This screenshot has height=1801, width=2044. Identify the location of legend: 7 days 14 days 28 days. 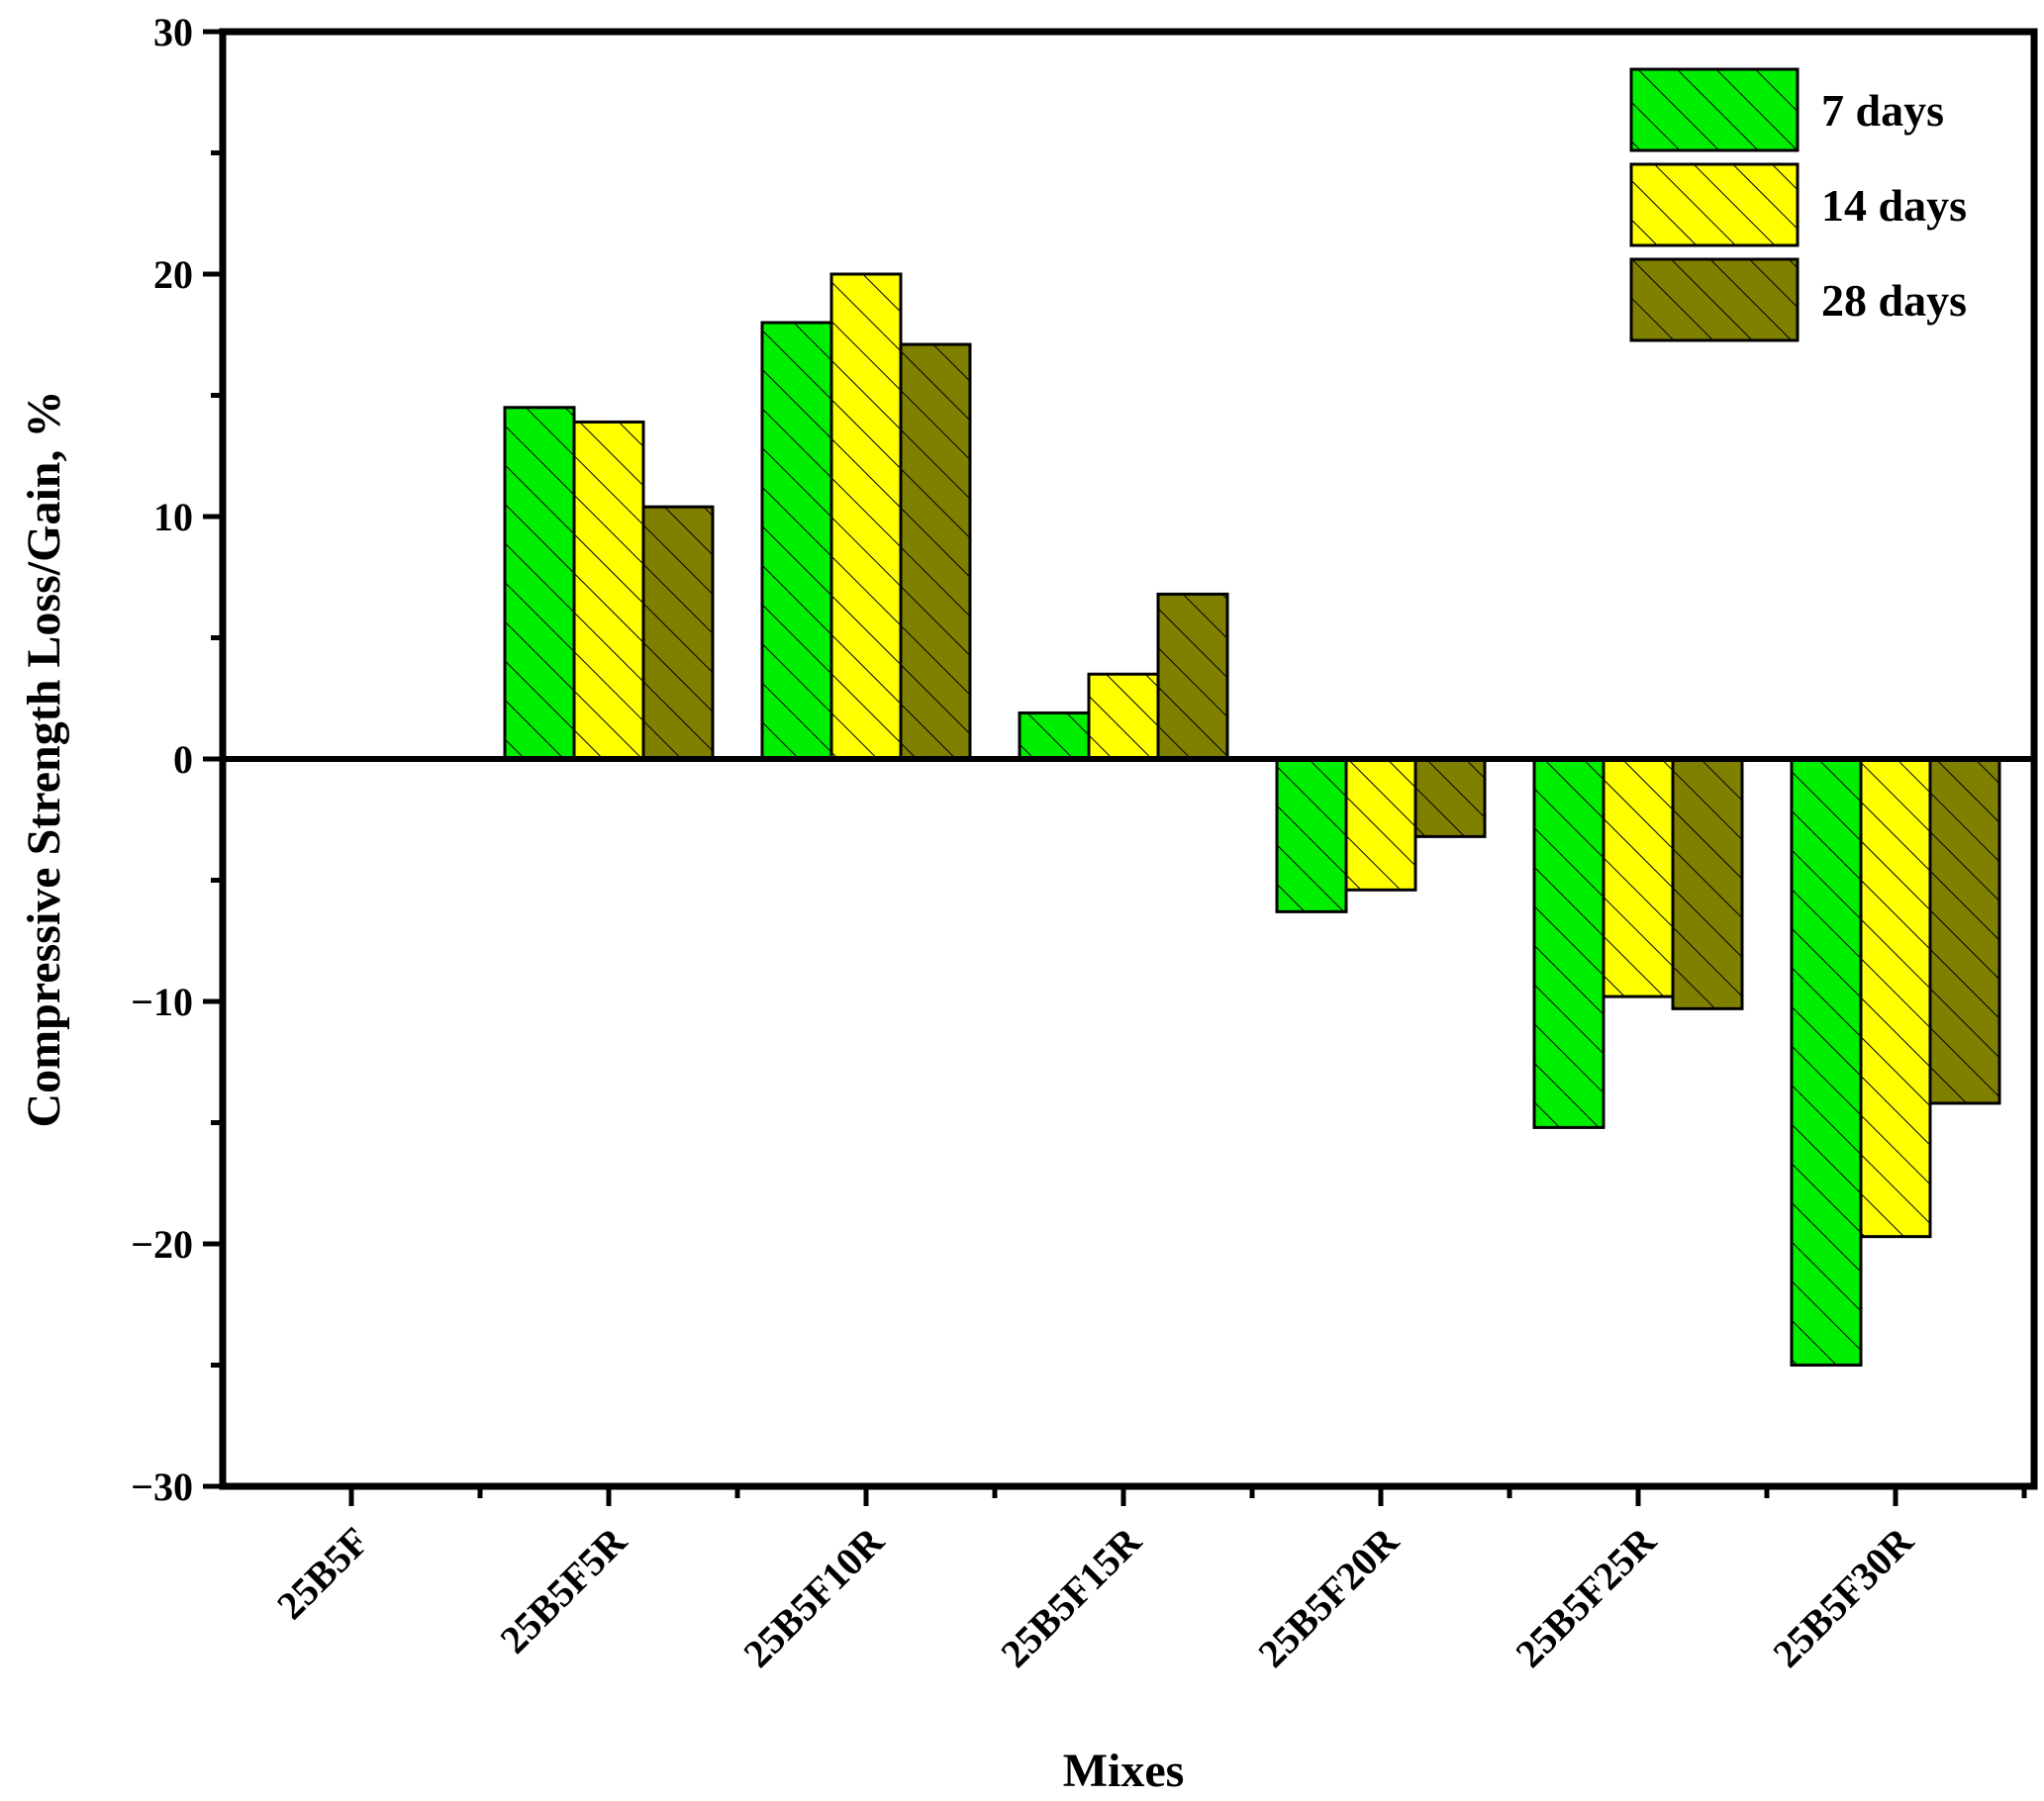
(1798, 204).